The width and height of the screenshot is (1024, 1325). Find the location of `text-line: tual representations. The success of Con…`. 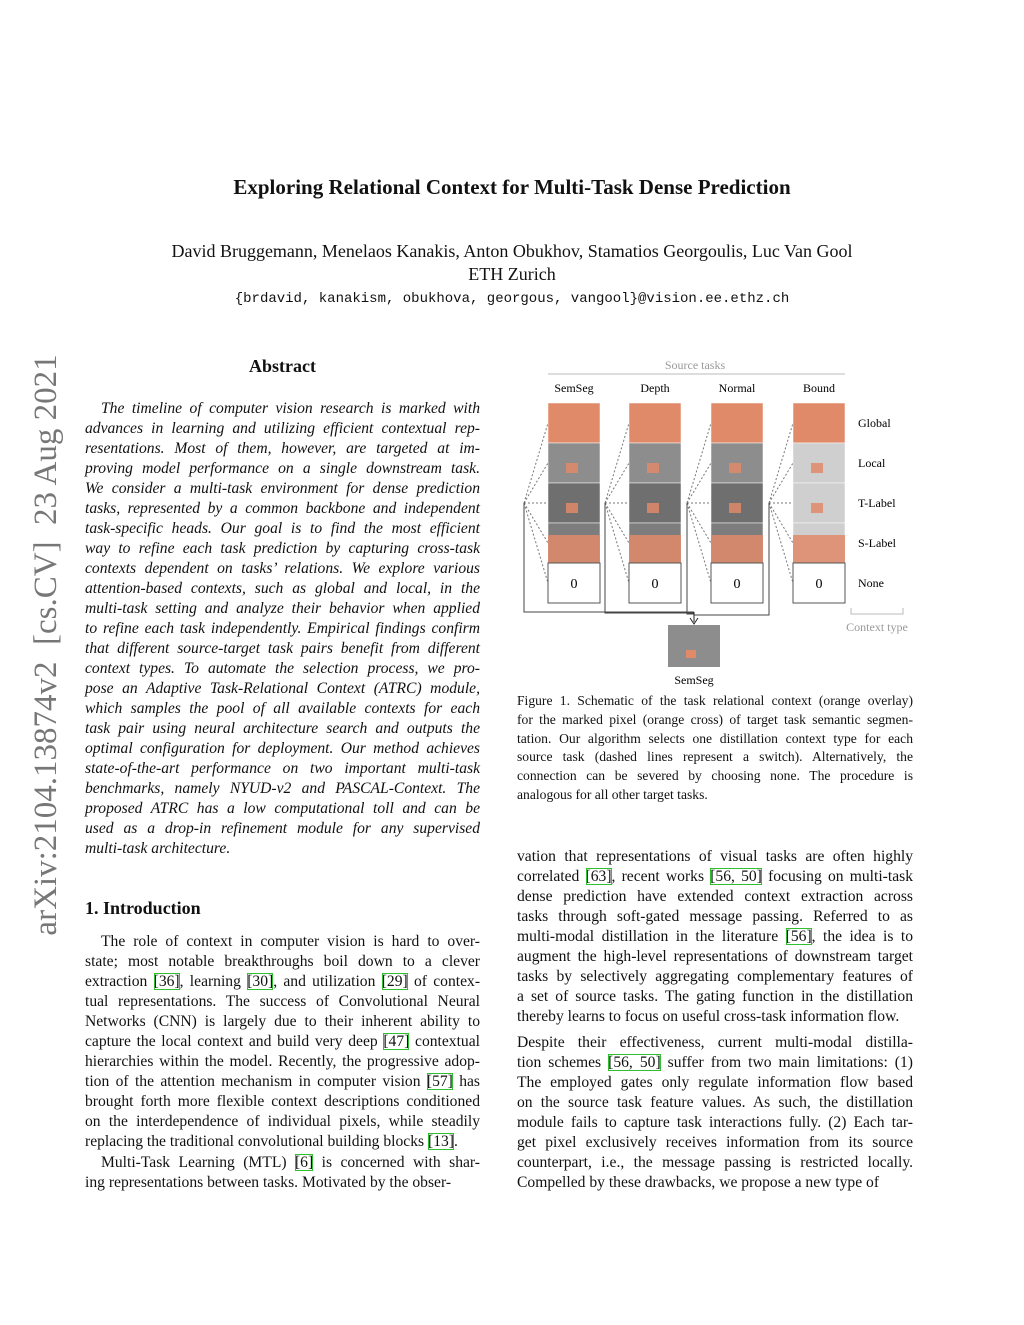

text-line: tual representations. The success of Con… is located at coordinates (282, 1001).